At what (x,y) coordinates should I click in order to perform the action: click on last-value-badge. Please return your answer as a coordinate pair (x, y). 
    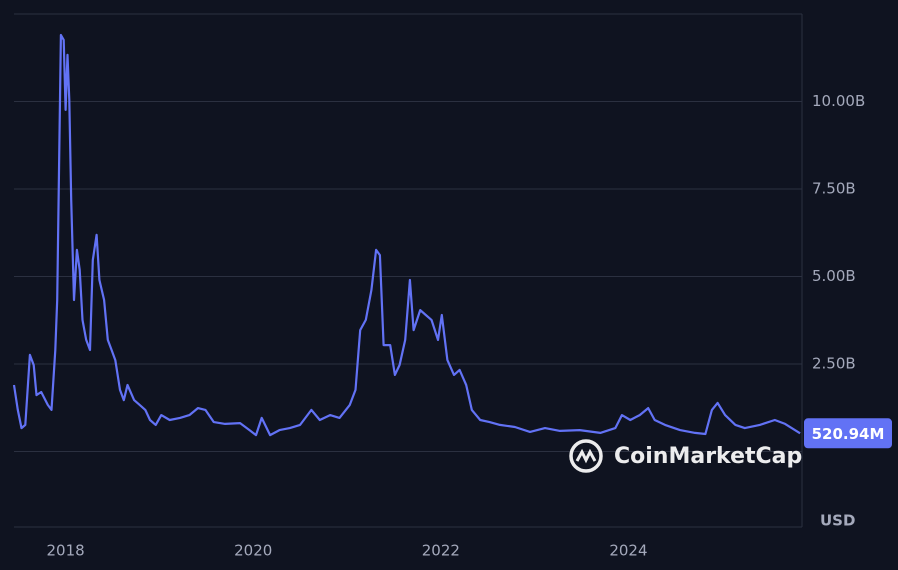
    Looking at the image, I should click on (848, 433).